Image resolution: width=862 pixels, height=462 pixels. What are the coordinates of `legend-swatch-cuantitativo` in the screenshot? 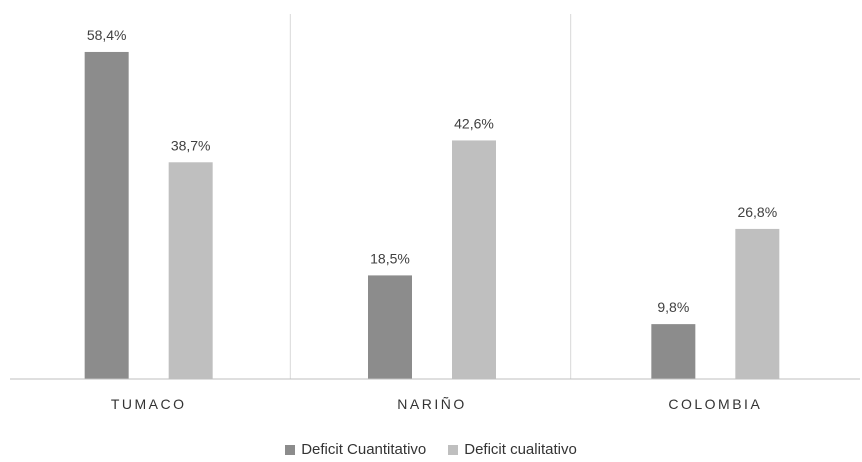 It's located at (290, 449).